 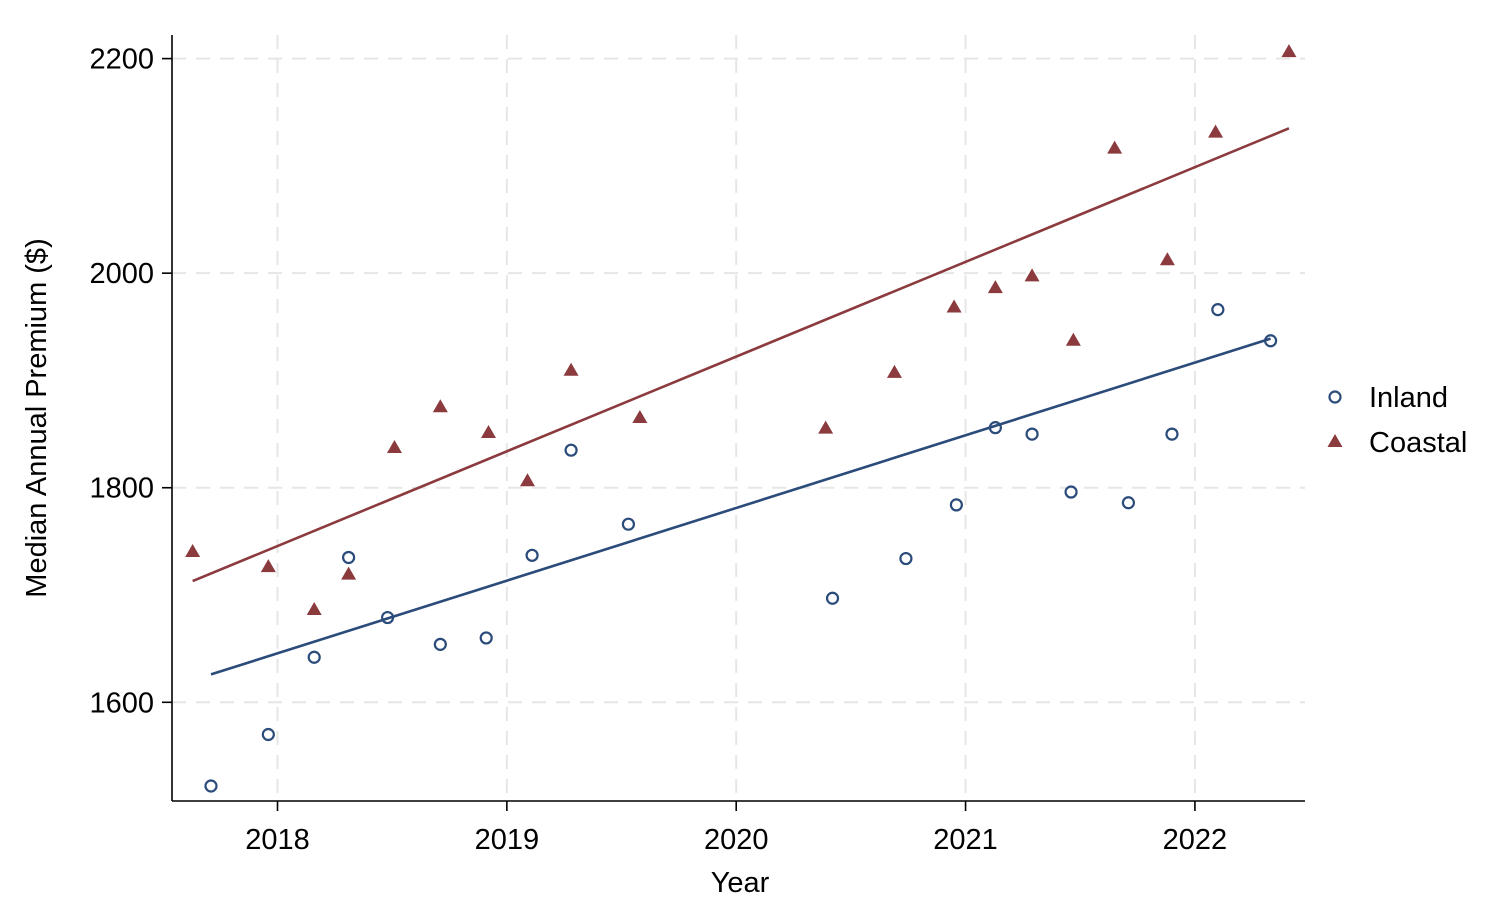 What do you see at coordinates (1335, 397) in the screenshot?
I see `legend-inland-marker` at bounding box center [1335, 397].